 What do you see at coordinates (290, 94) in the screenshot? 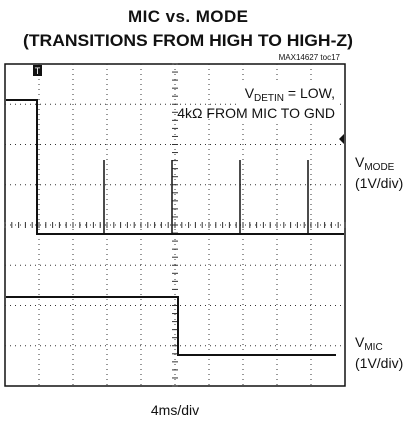
I see `annotation-line1: VDETIN = LOW,` at bounding box center [290, 94].